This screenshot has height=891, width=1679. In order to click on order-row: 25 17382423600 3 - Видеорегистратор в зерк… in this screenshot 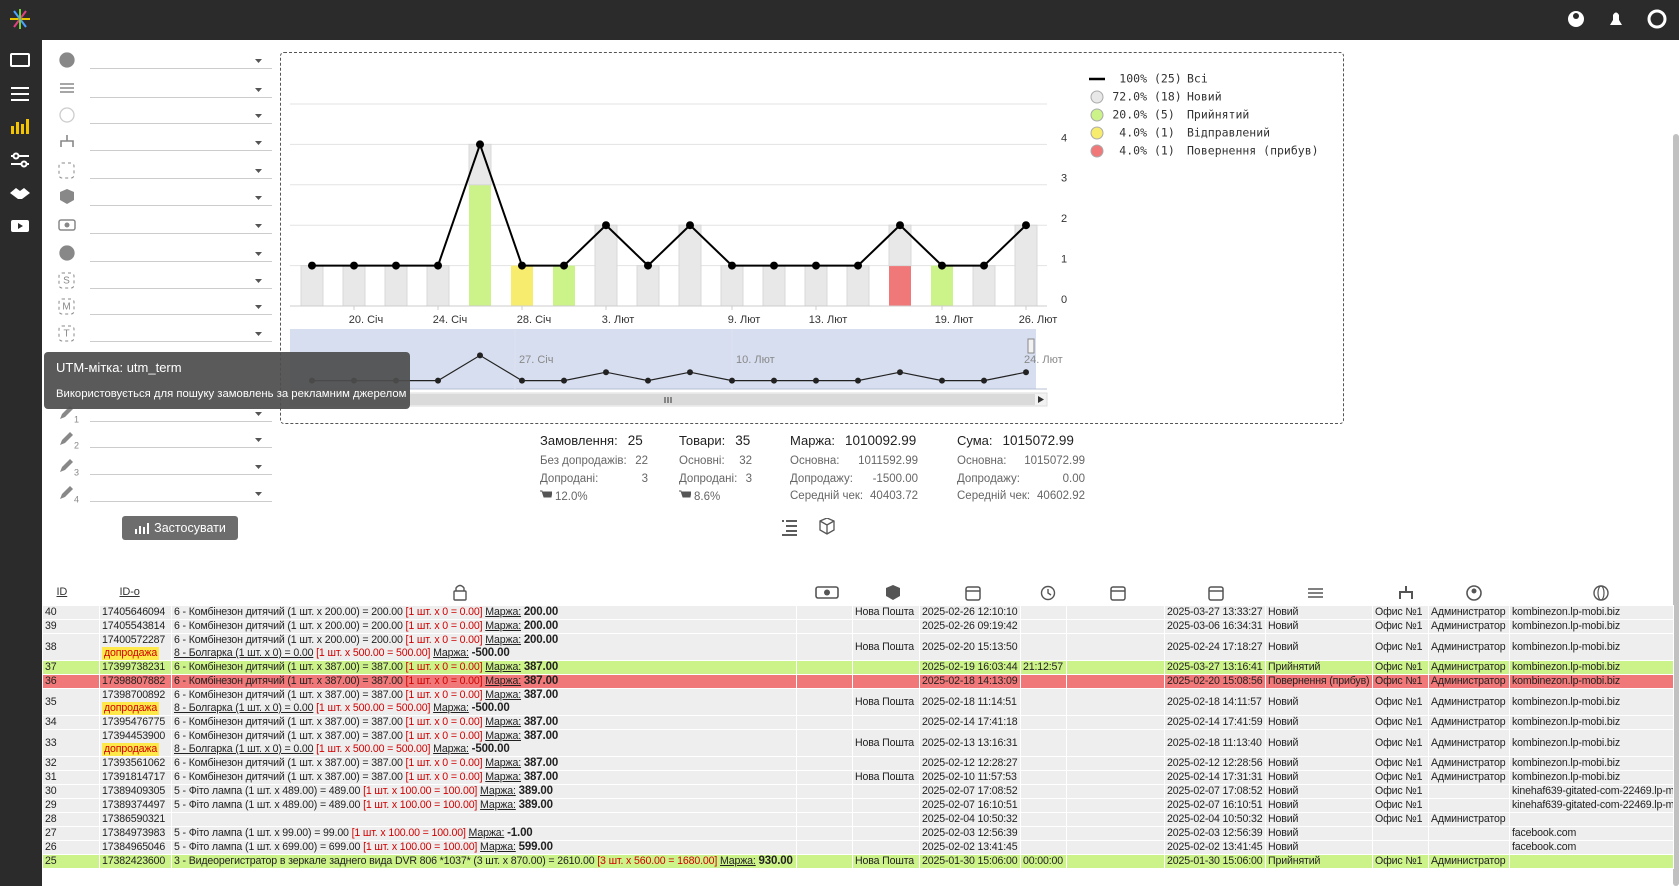, I will do `click(858, 861)`.